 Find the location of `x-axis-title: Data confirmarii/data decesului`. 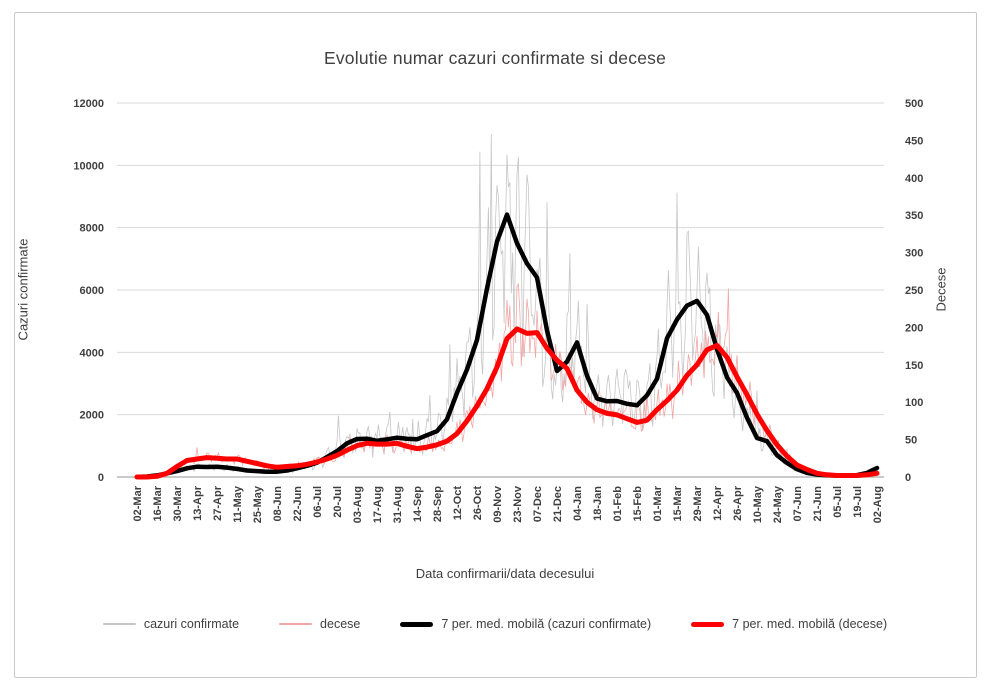

x-axis-title: Data confirmarii/data decesului is located at coordinates (505, 573).